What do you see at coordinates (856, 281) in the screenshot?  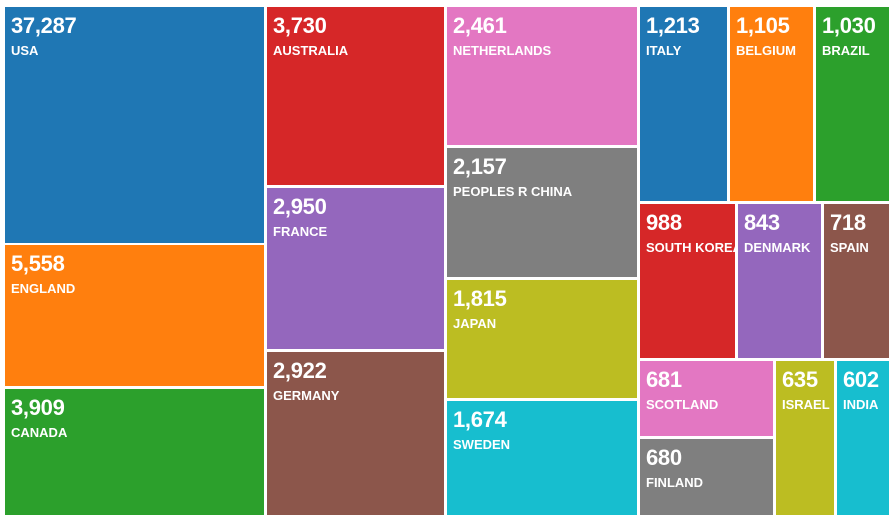 I see `tile-spain: 718 SPAIN` at bounding box center [856, 281].